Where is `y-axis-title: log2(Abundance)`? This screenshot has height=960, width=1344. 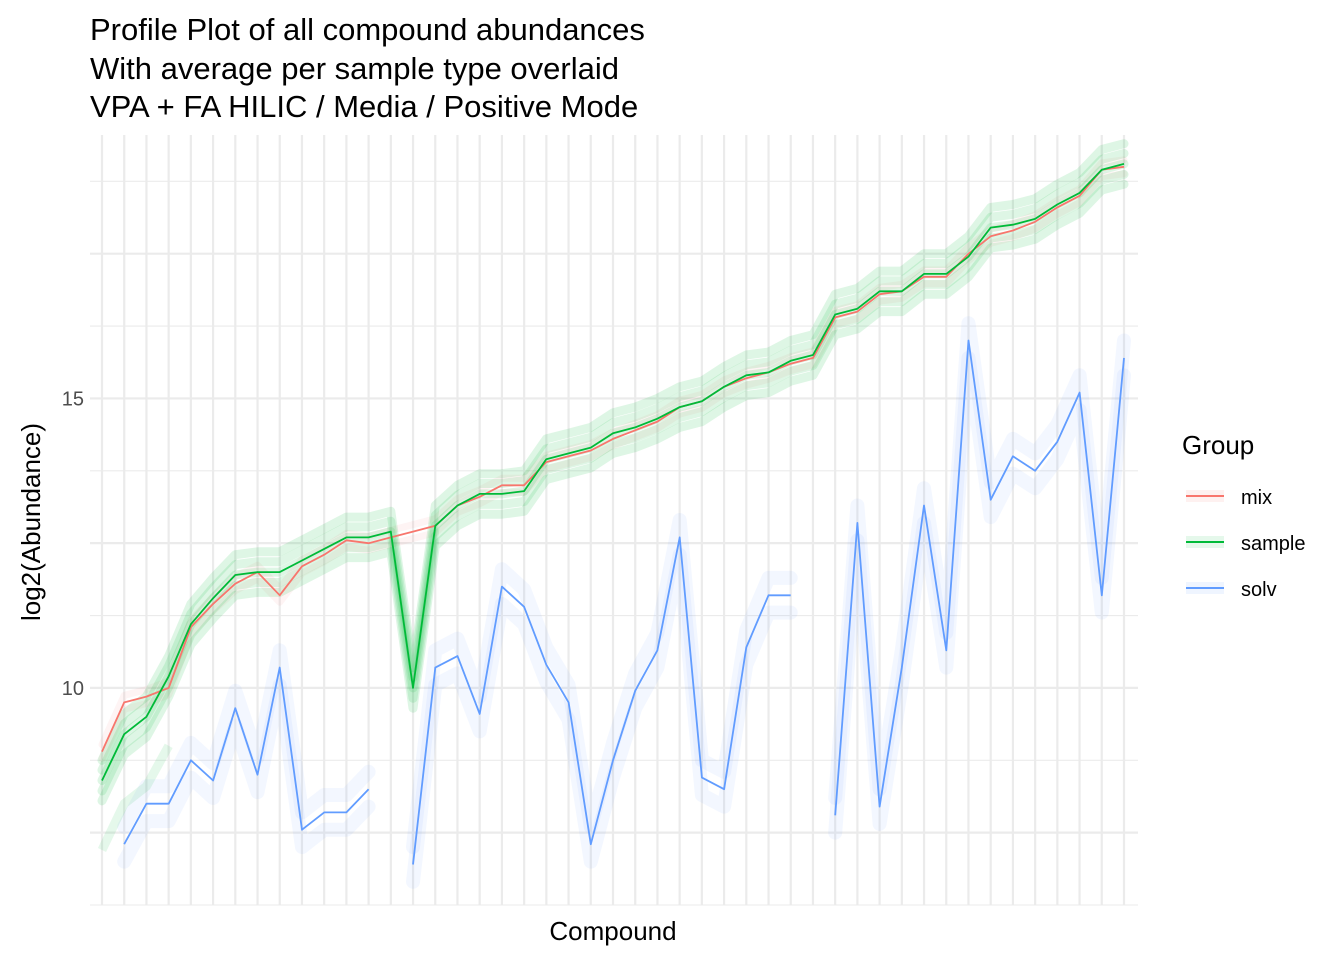
y-axis-title: log2(Abundance) is located at coordinates (31, 522).